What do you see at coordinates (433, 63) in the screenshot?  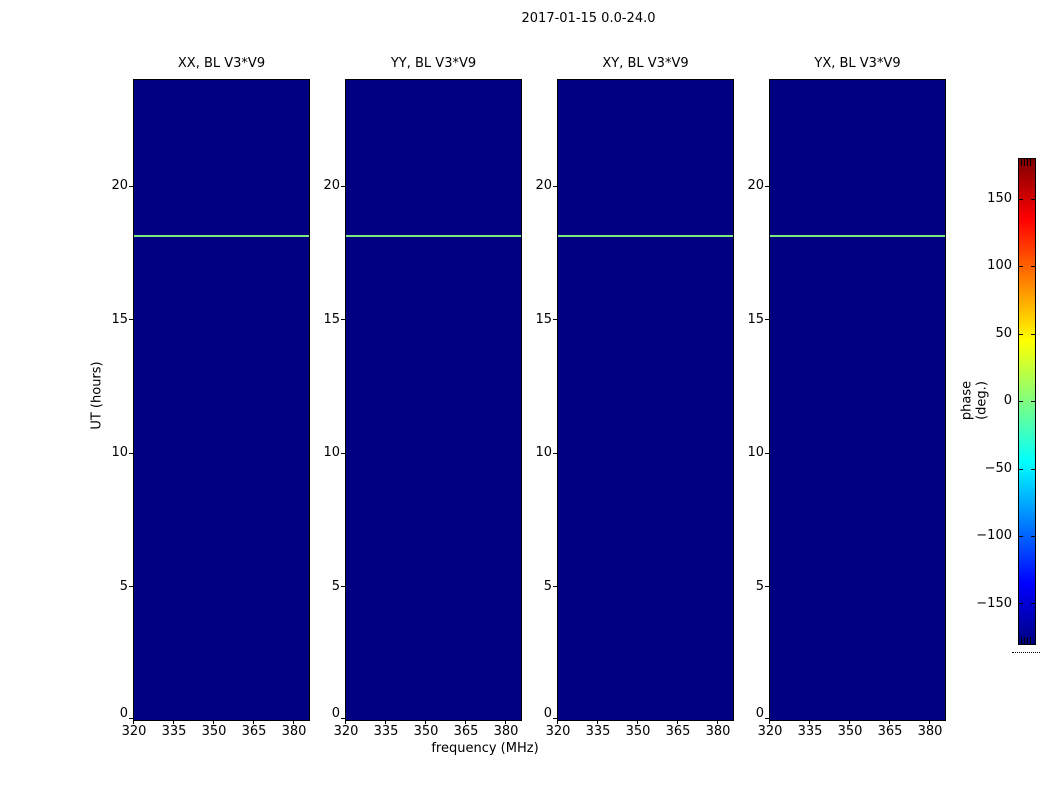 I see `panel-title: YY, BL V3*V9` at bounding box center [433, 63].